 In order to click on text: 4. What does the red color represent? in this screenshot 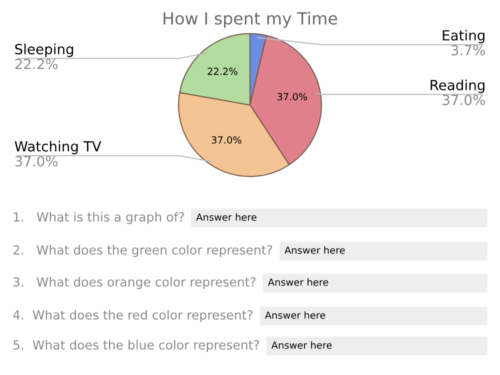, I will do `click(132, 316)`.